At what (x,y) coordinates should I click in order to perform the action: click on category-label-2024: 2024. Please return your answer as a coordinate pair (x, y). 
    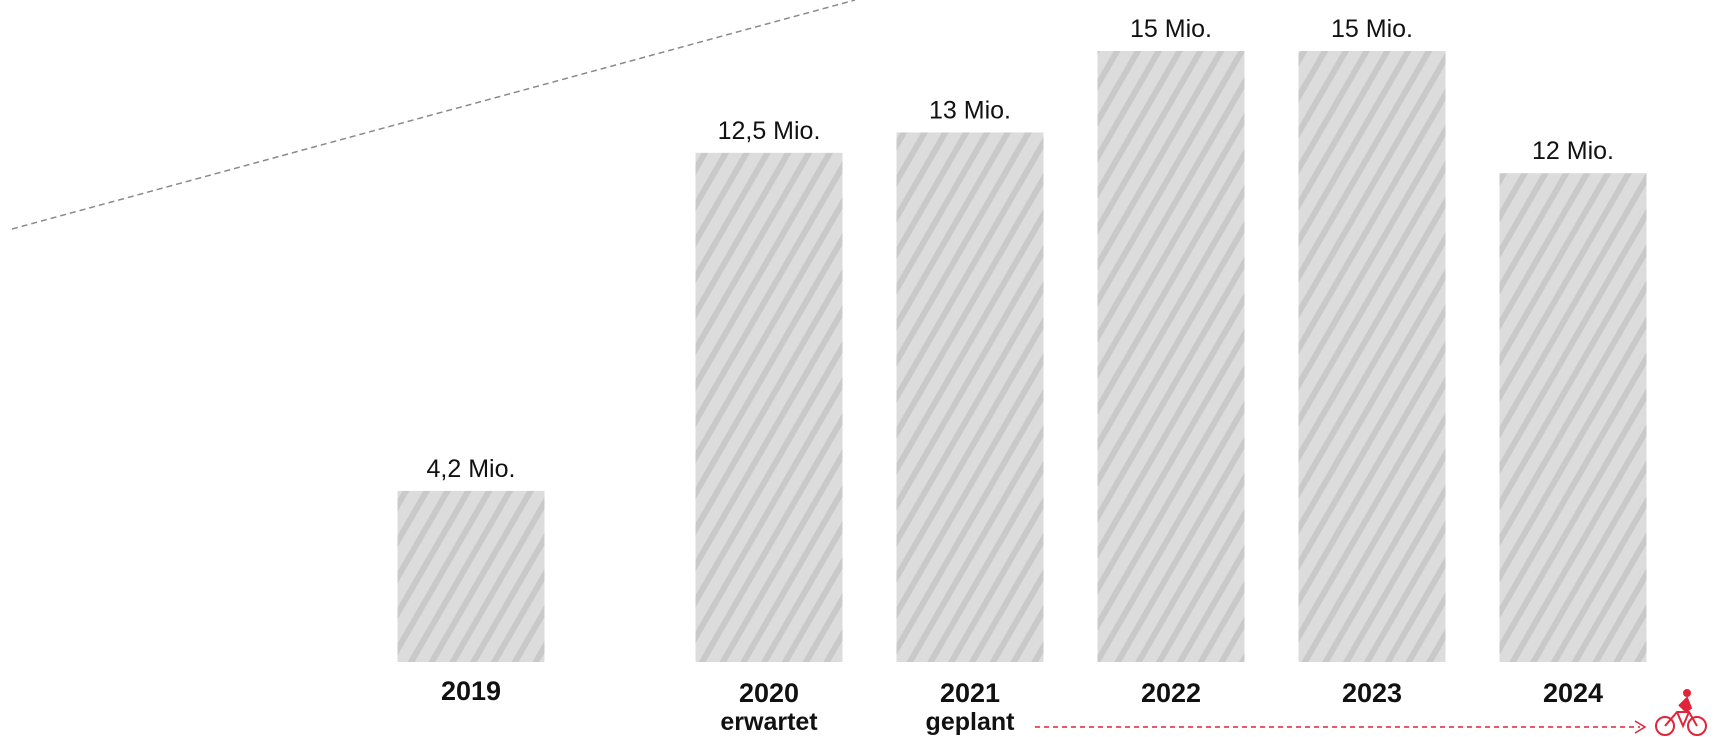
    Looking at the image, I should click on (1573, 693).